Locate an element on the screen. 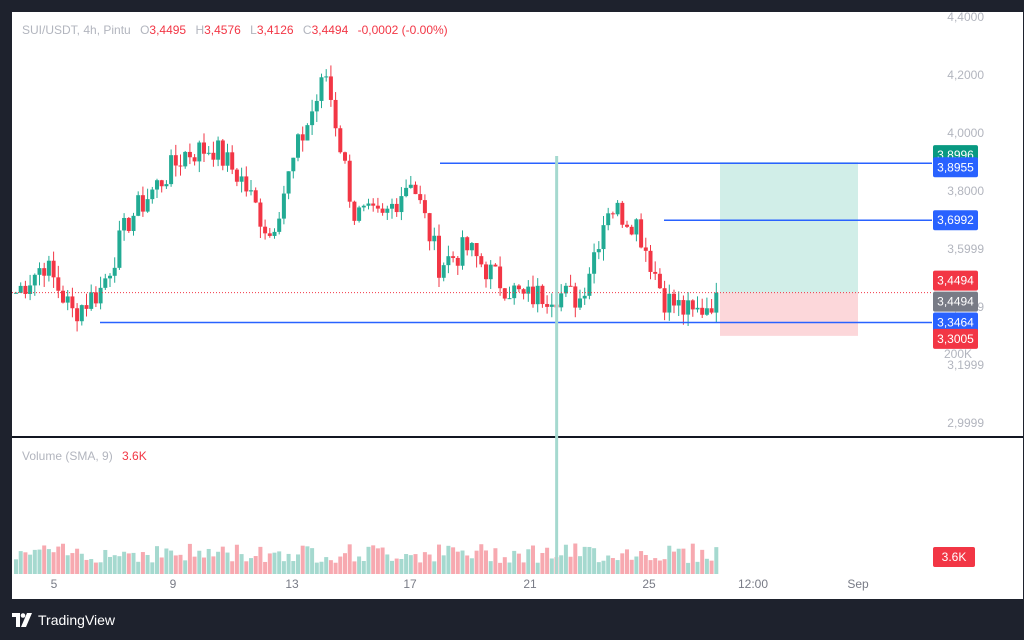  volume-legend: Volume (SMA, 9) 3.6K is located at coordinates (84, 456).